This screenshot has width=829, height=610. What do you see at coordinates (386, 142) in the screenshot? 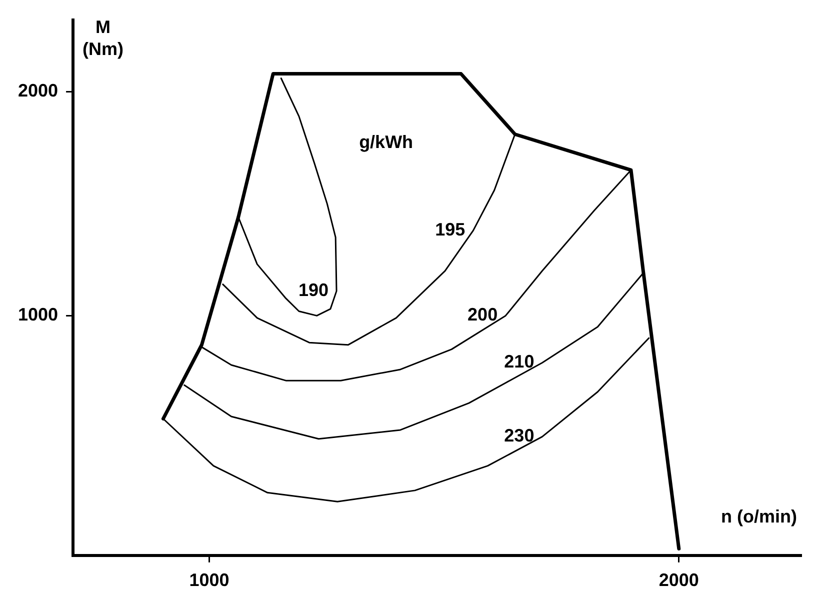
I see `annotation: g/kWh` at bounding box center [386, 142].